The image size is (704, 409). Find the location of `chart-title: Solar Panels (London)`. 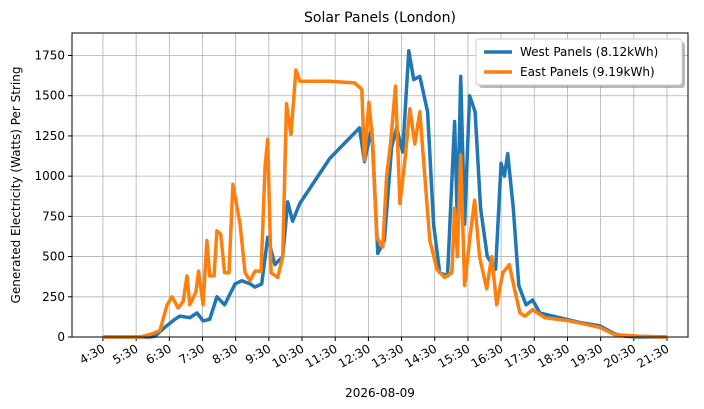

chart-title: Solar Panels (London) is located at coordinates (380, 18).